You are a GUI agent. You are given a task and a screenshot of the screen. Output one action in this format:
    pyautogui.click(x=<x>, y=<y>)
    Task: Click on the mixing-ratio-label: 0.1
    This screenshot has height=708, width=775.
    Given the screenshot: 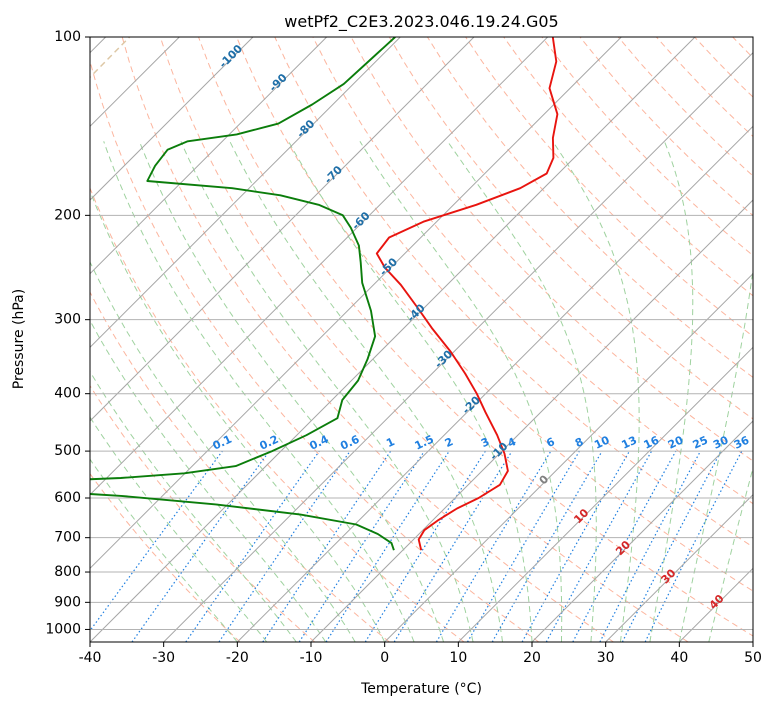 What is the action you would take?
    pyautogui.click(x=222, y=443)
    